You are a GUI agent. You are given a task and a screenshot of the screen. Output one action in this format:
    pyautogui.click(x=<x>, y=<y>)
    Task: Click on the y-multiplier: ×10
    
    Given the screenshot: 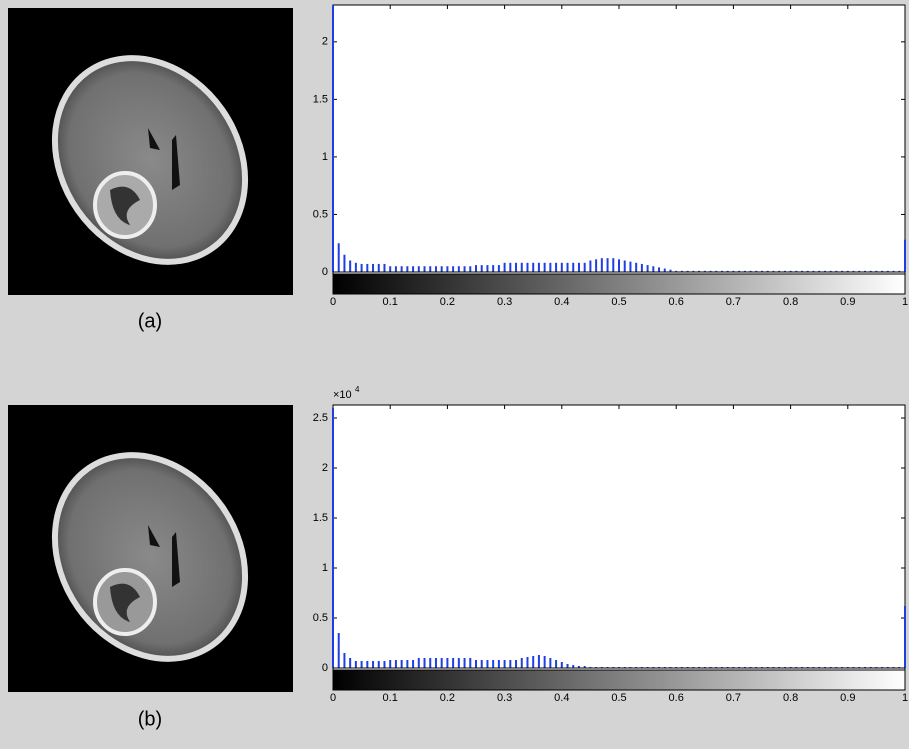 What is the action you would take?
    pyautogui.click(x=342, y=395)
    